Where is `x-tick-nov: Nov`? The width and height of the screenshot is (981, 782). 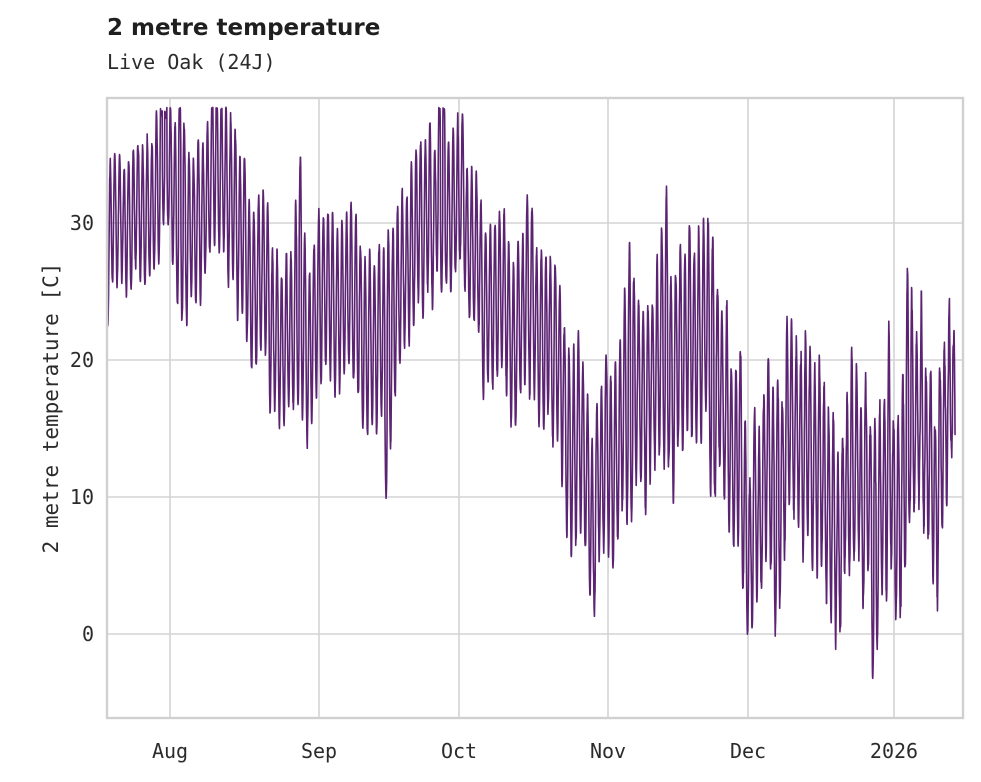
x-tick-nov: Nov is located at coordinates (608, 751).